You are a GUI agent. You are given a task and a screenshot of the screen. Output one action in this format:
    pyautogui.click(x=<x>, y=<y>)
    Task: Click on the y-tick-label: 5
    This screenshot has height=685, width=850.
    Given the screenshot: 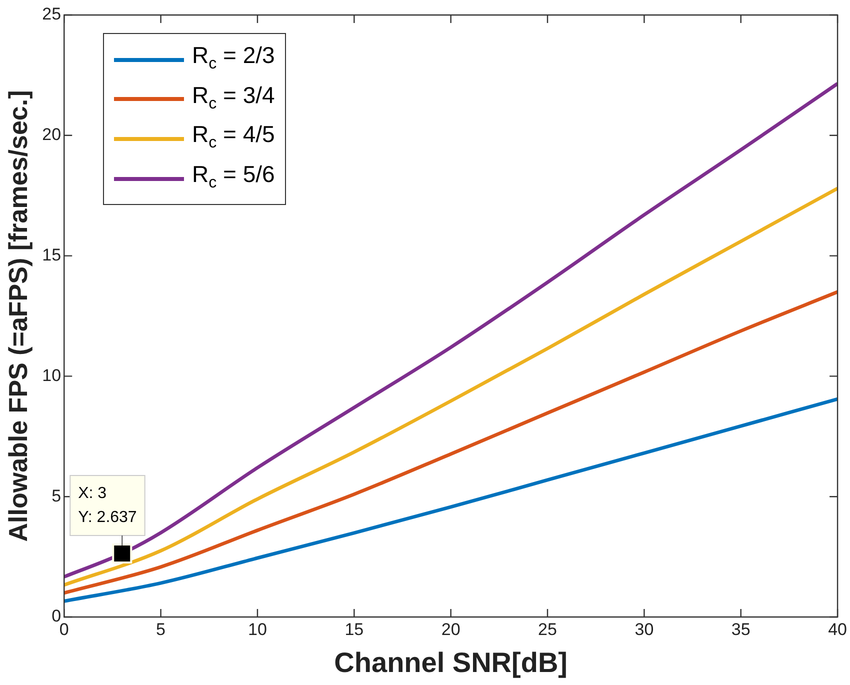 What is the action you would take?
    pyautogui.click(x=57, y=496)
    